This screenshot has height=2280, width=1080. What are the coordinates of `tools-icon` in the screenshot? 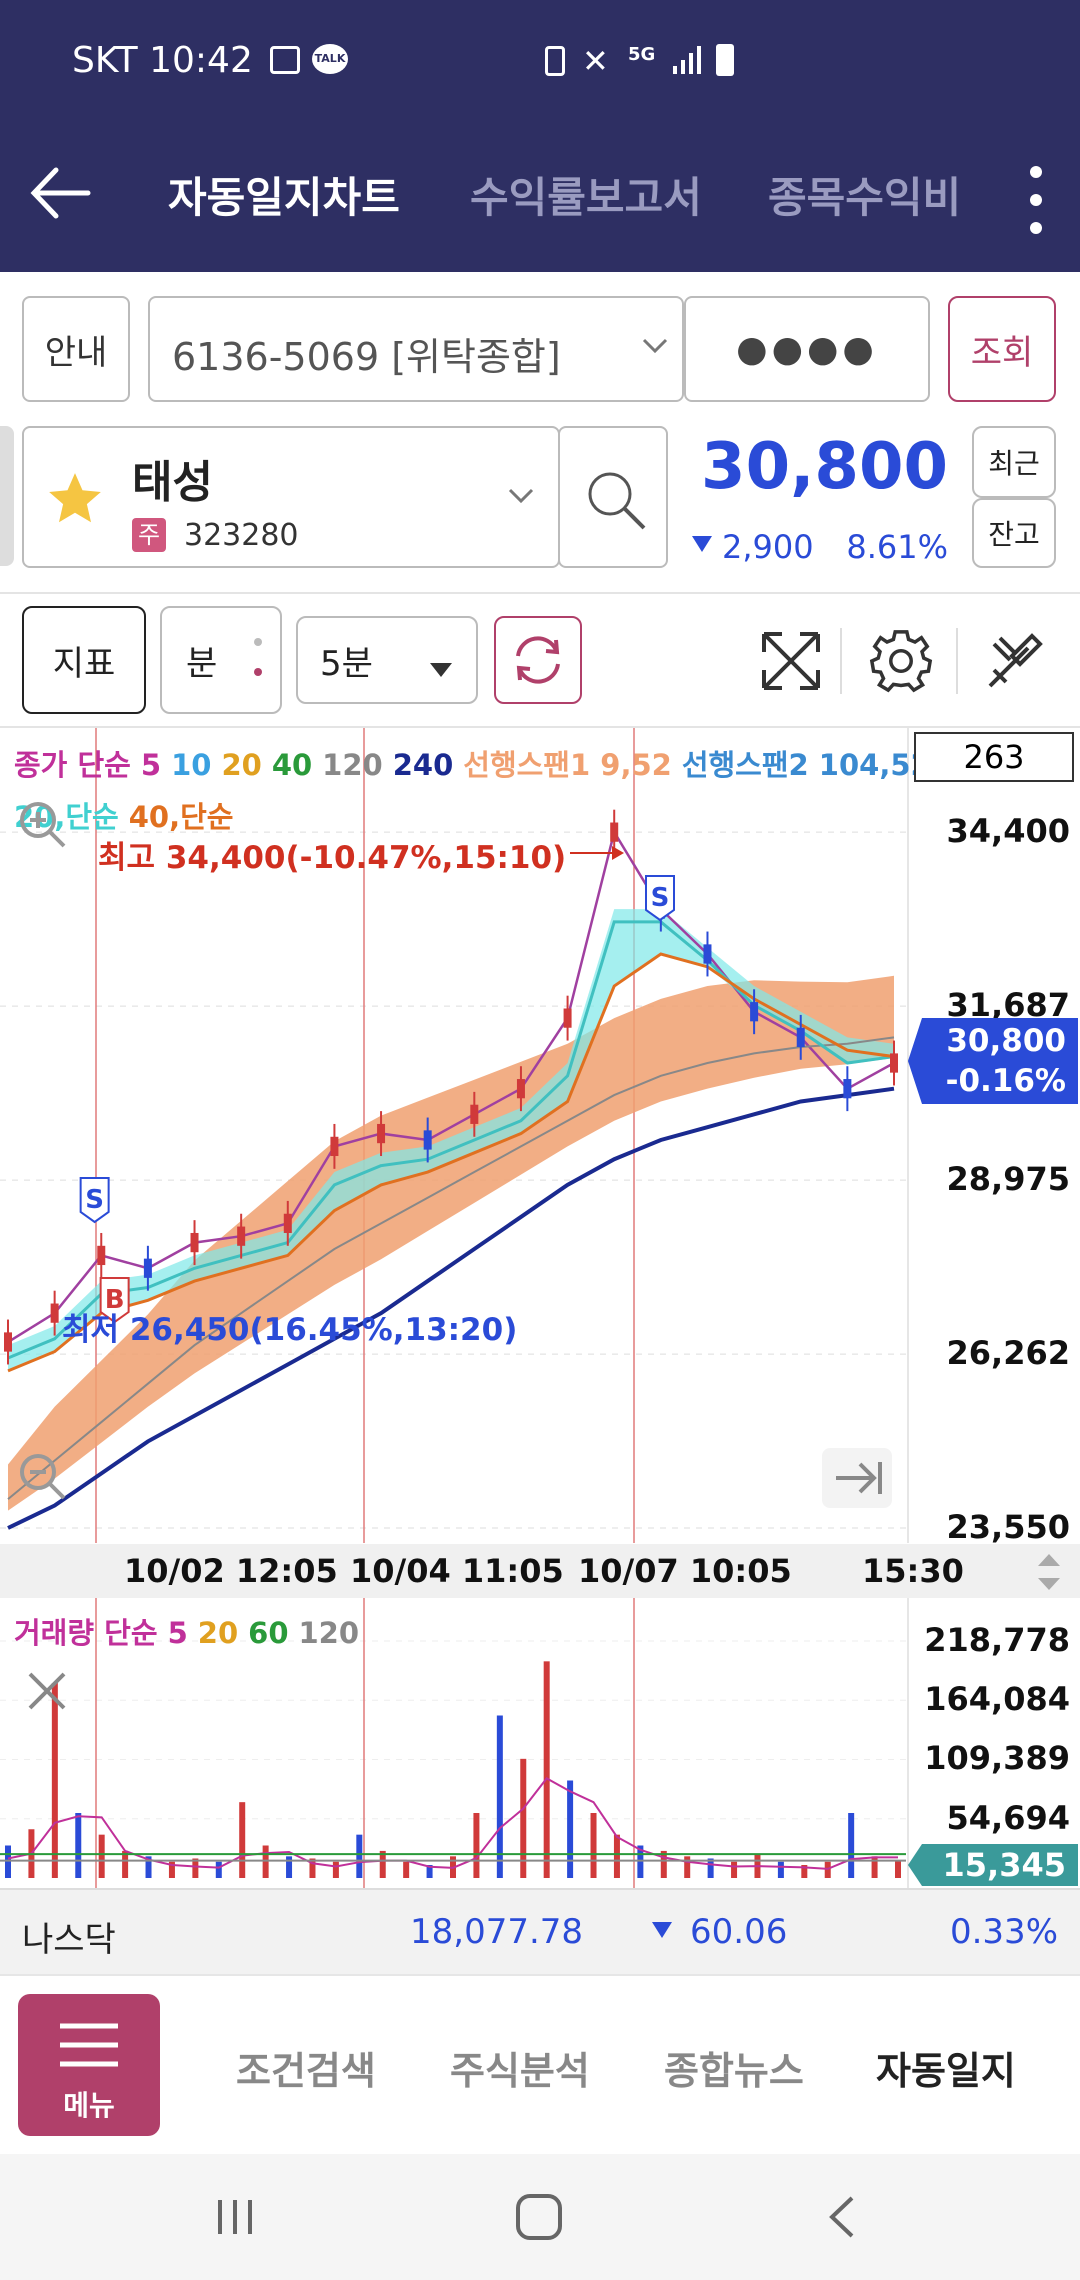 It's located at (1015, 663).